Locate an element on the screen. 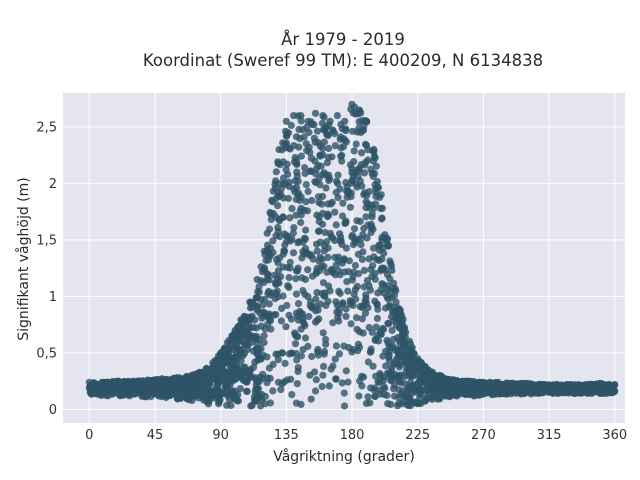 The image size is (640, 480). x-tick-label: 180 is located at coordinates (352, 435).